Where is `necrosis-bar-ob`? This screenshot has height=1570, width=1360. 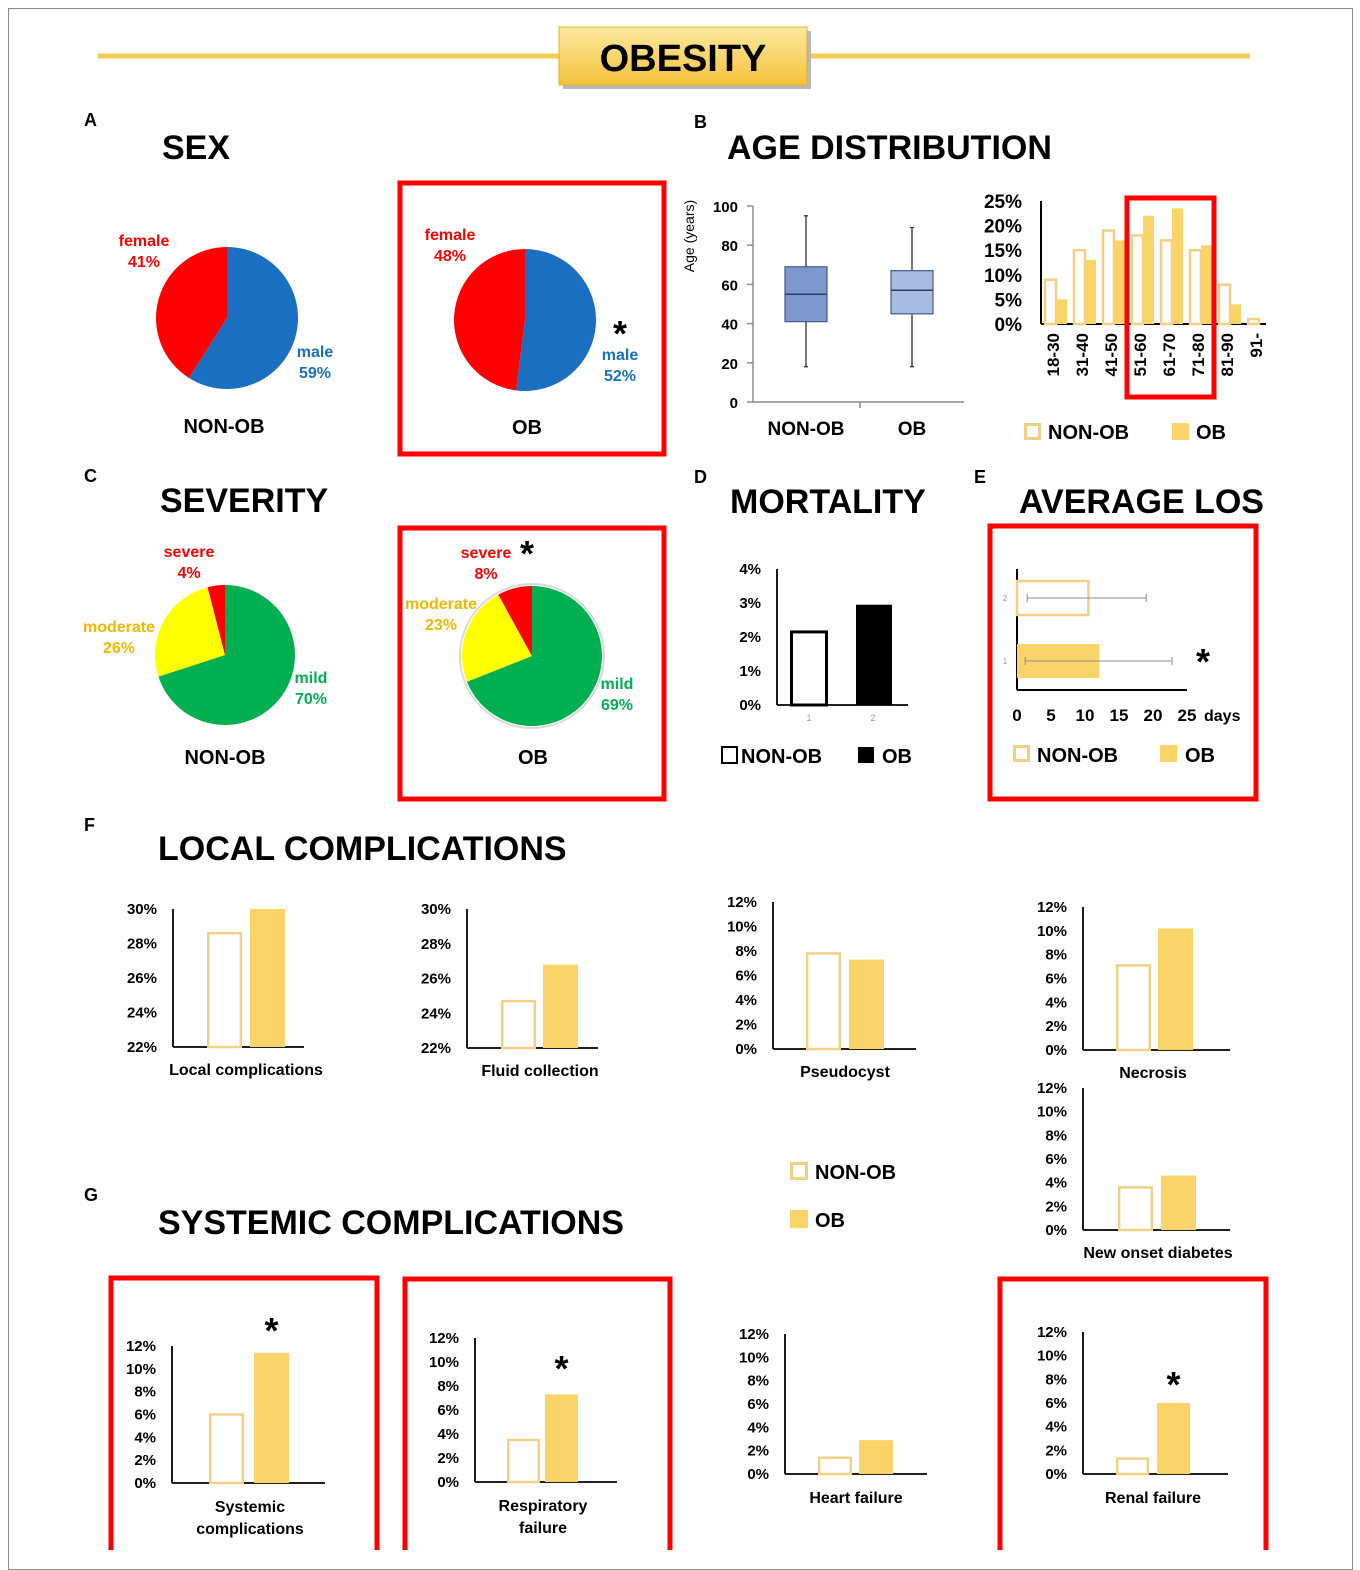
necrosis-bar-ob is located at coordinates (1175, 989).